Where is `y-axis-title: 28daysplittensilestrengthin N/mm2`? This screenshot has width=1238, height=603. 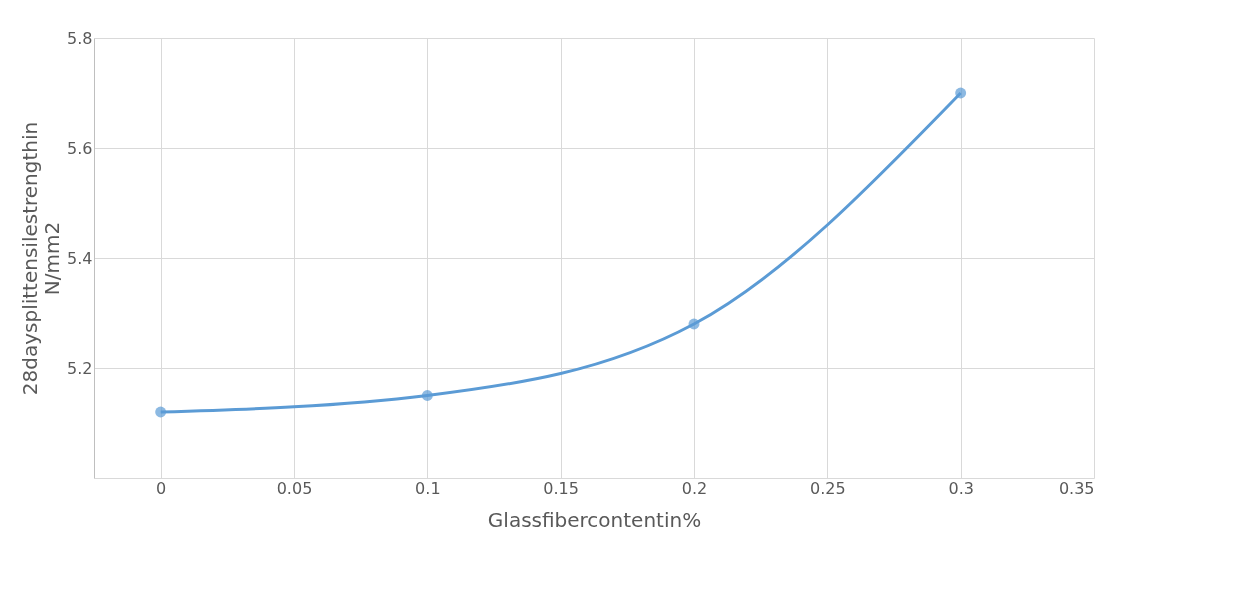 y-axis-title: 28daysplittensilestrengthin N/mm2 is located at coordinates (41, 258).